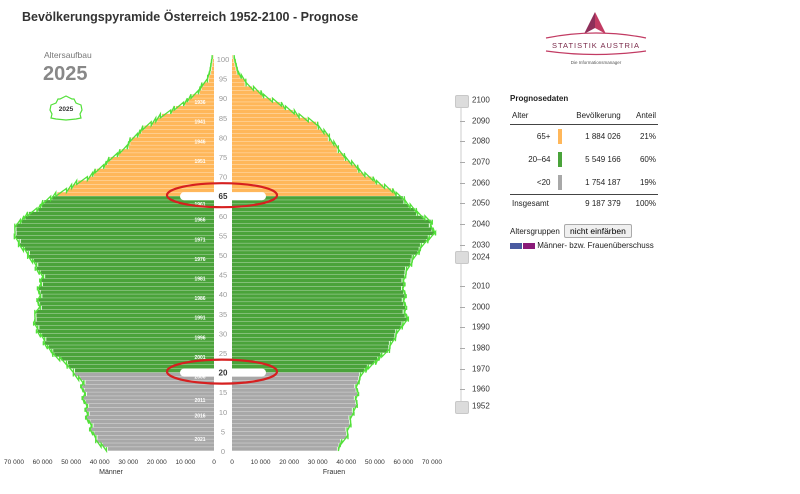 This screenshot has width=800, height=494. Describe the element at coordinates (223, 392) in the screenshot. I see `age-tick-label: 15` at that location.